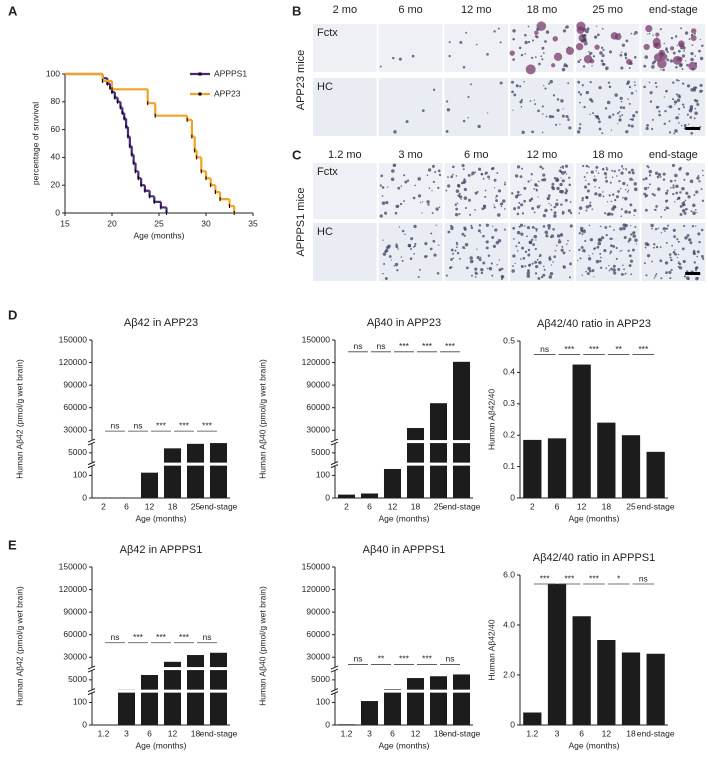 This screenshot has height=758, width=708. I want to click on y-tick-label: 40, so click(56, 157).